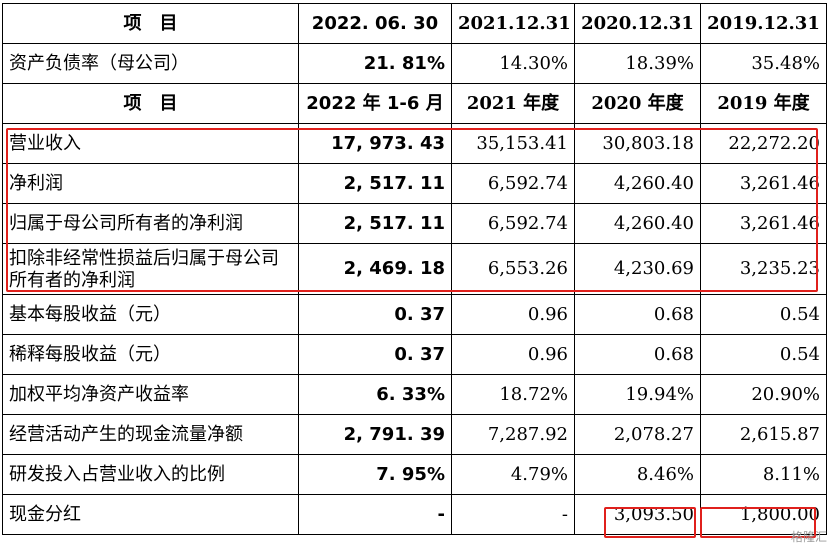  I want to click on cell-2021: 6,553.26, so click(513, 269).